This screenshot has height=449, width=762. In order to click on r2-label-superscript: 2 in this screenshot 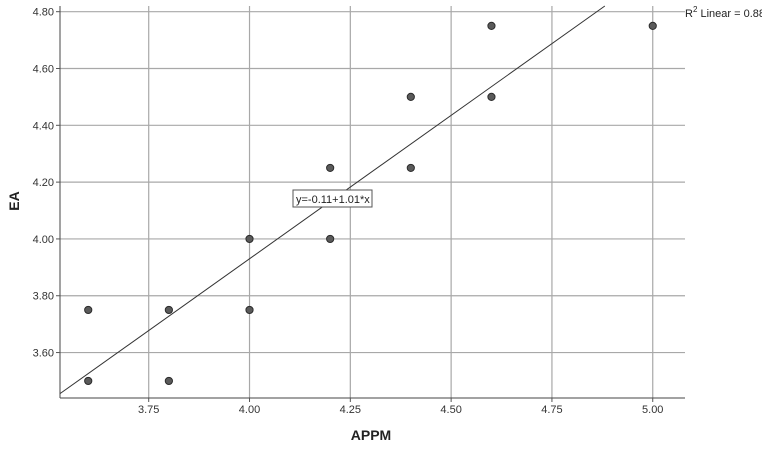, I will do `click(695, 9)`.